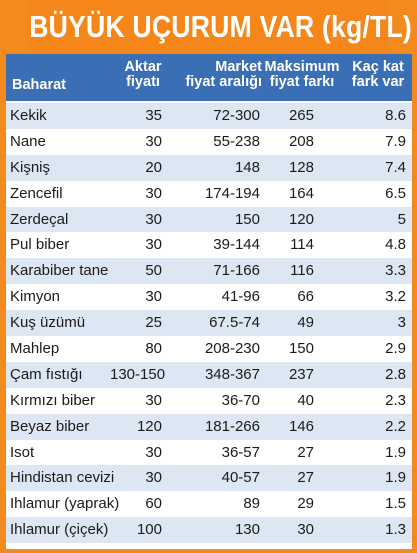  I want to click on cell-name: Mahlep, so click(35, 349).